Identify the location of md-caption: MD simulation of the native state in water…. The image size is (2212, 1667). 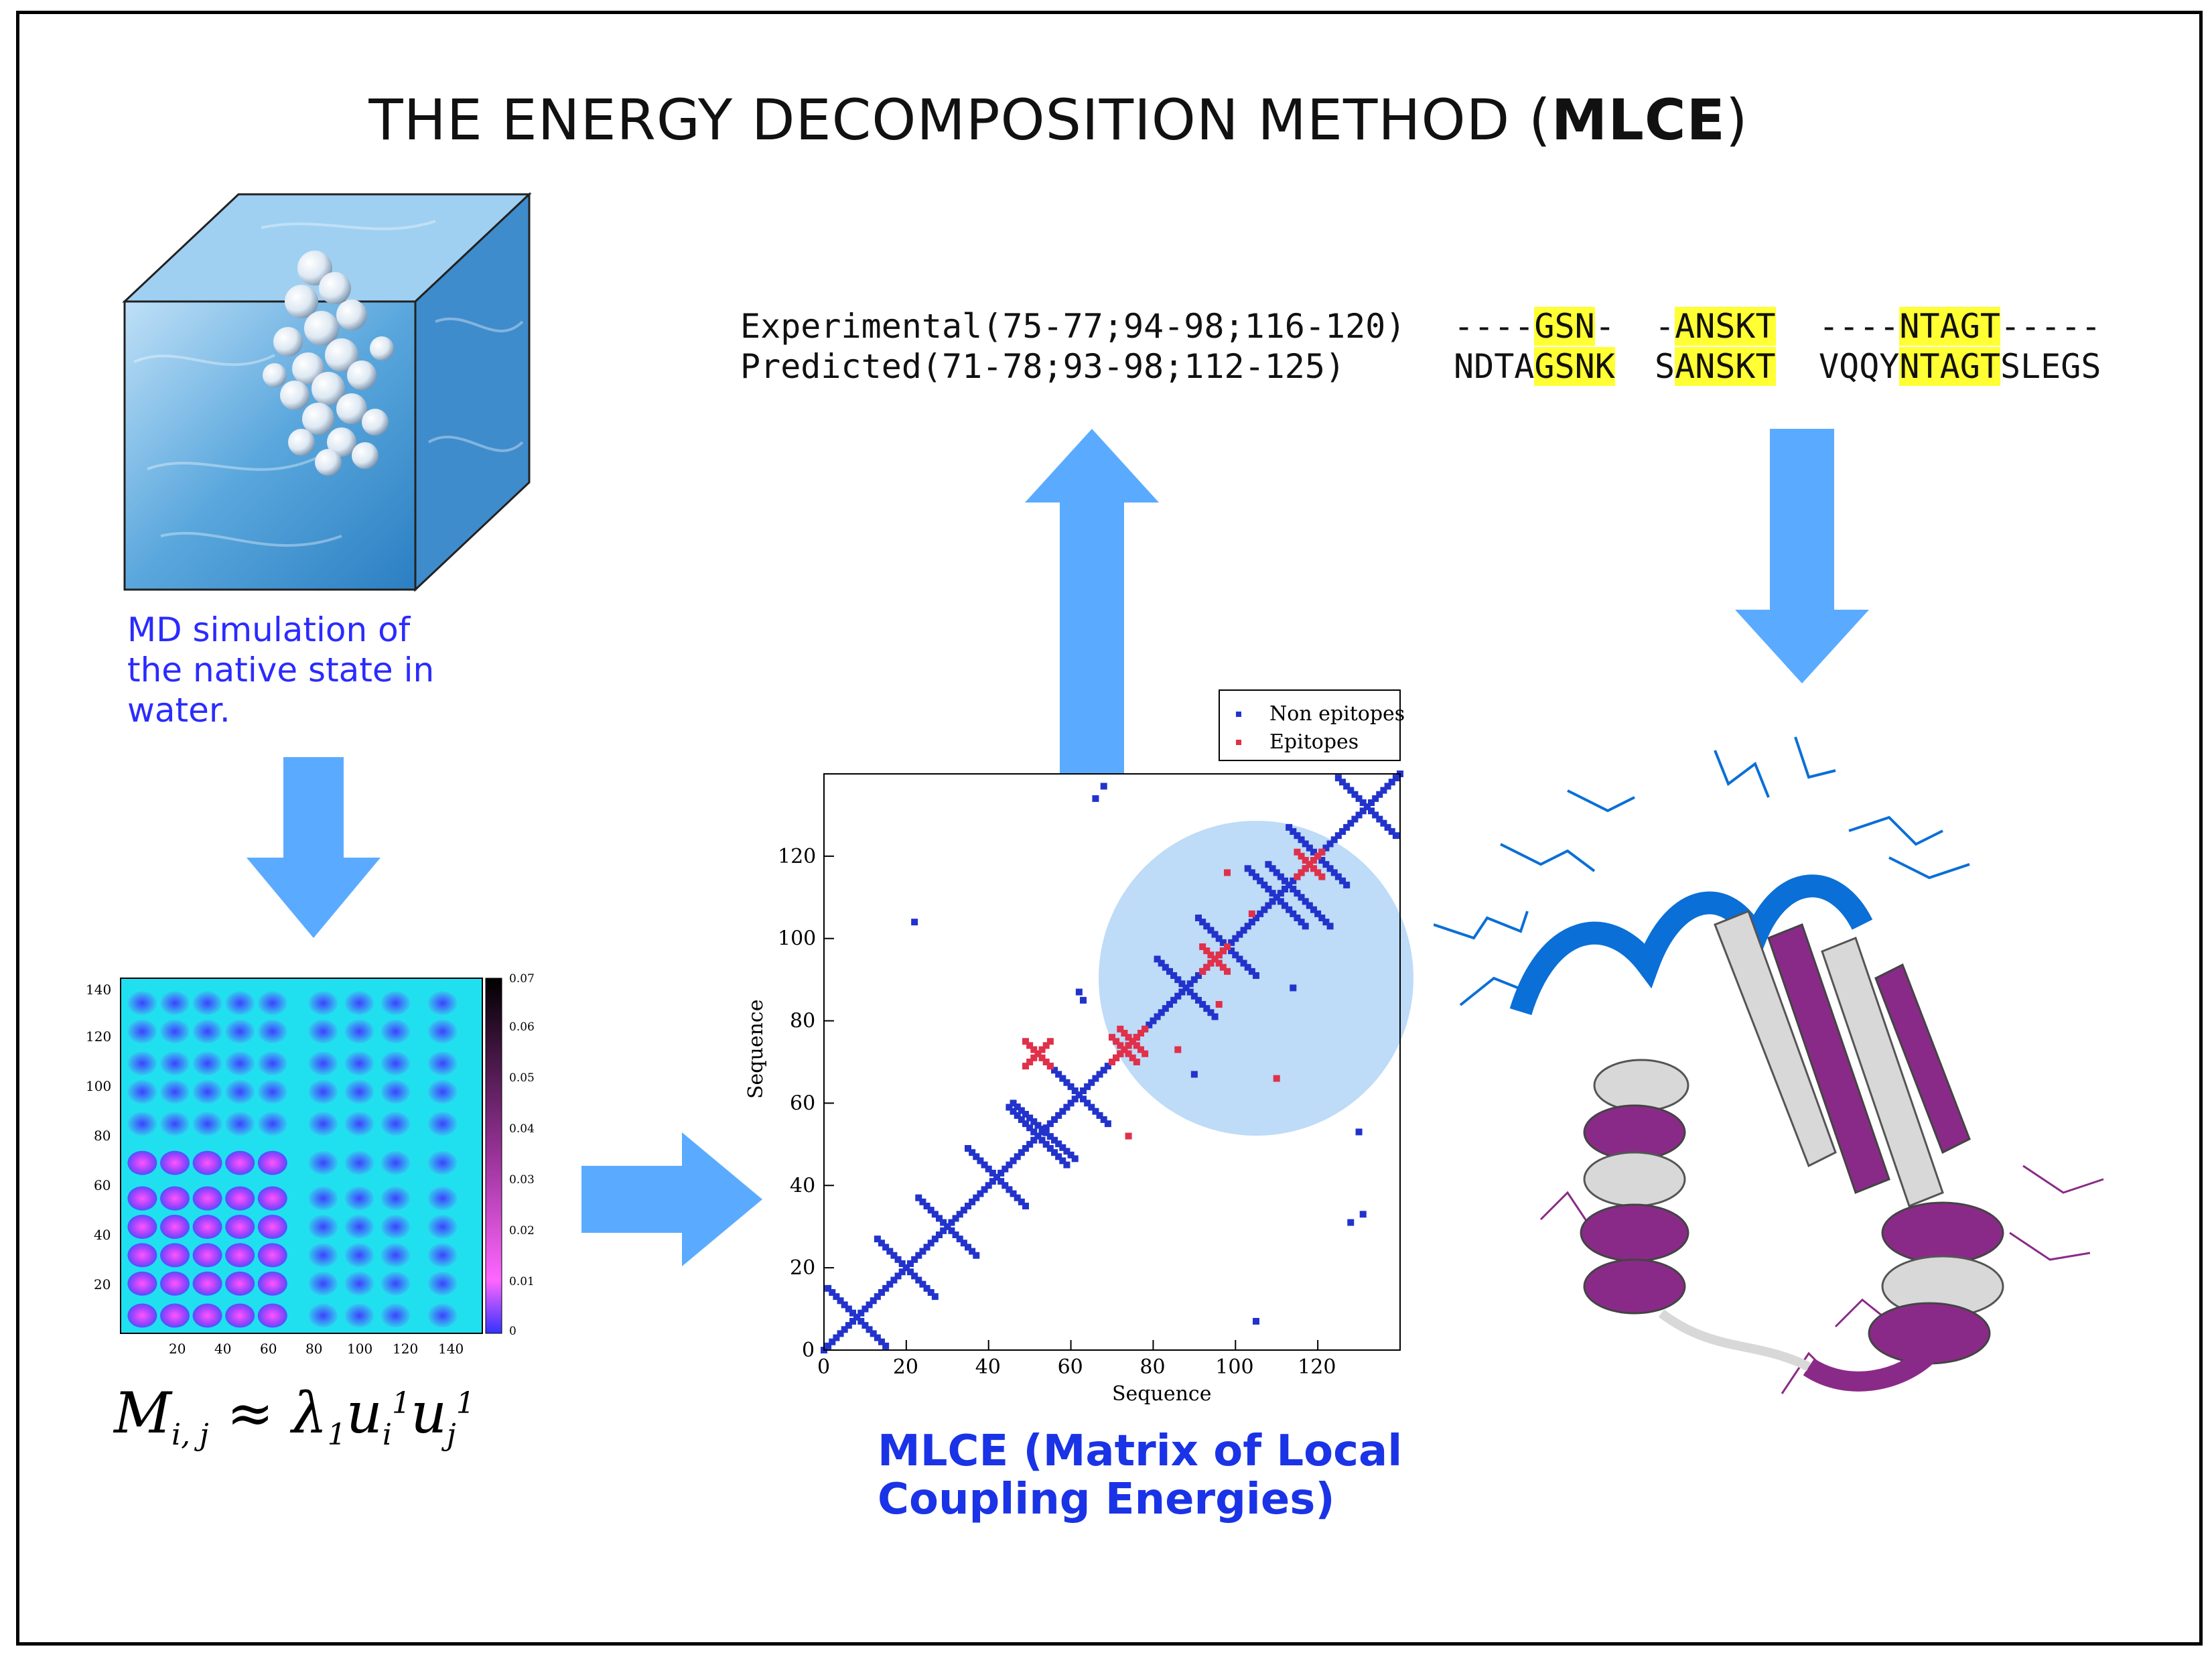
(281, 670).